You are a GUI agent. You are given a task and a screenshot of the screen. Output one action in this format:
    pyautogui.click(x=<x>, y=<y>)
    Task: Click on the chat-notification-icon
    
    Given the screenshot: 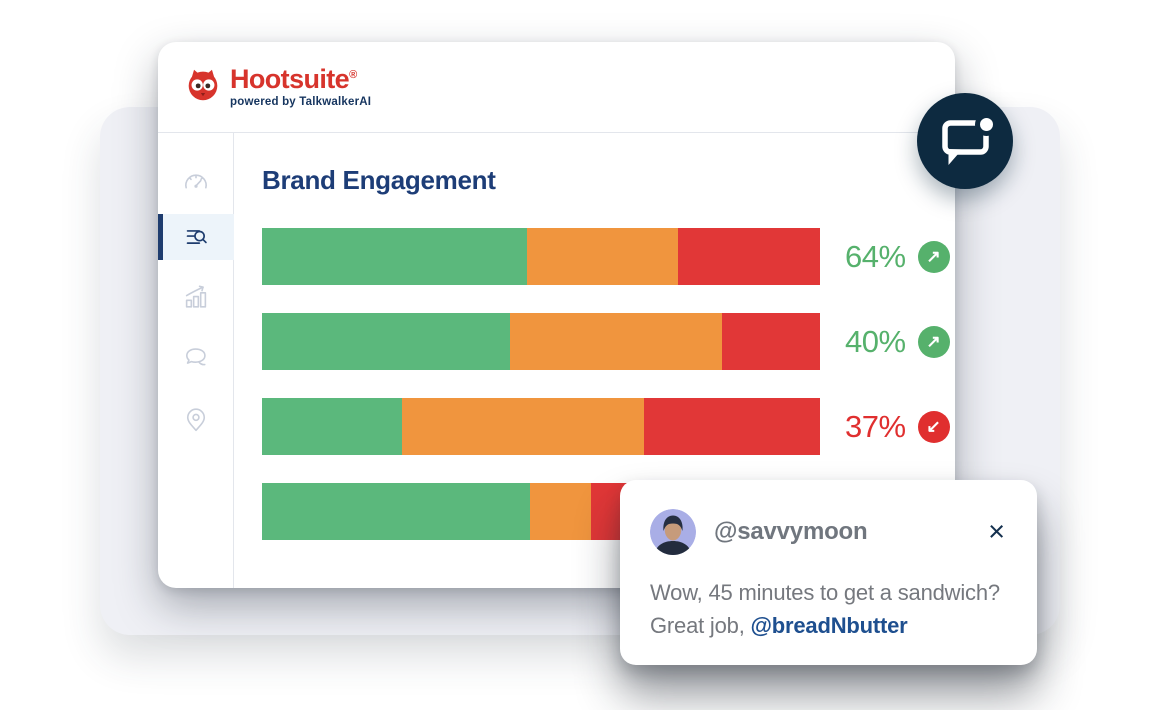 What is the action you would take?
    pyautogui.click(x=965, y=141)
    